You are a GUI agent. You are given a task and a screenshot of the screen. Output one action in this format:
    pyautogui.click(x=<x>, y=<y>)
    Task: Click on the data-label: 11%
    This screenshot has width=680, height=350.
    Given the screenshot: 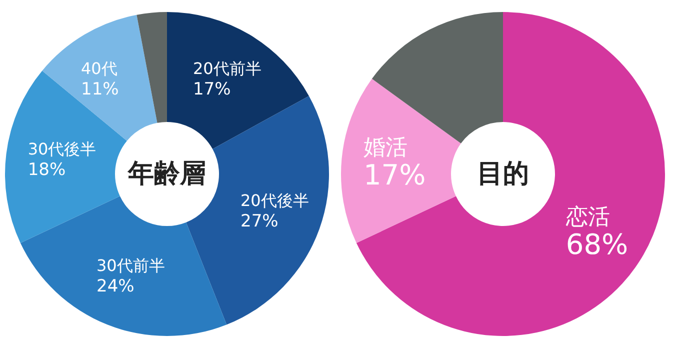 What is the action you would take?
    pyautogui.click(x=100, y=89)
    